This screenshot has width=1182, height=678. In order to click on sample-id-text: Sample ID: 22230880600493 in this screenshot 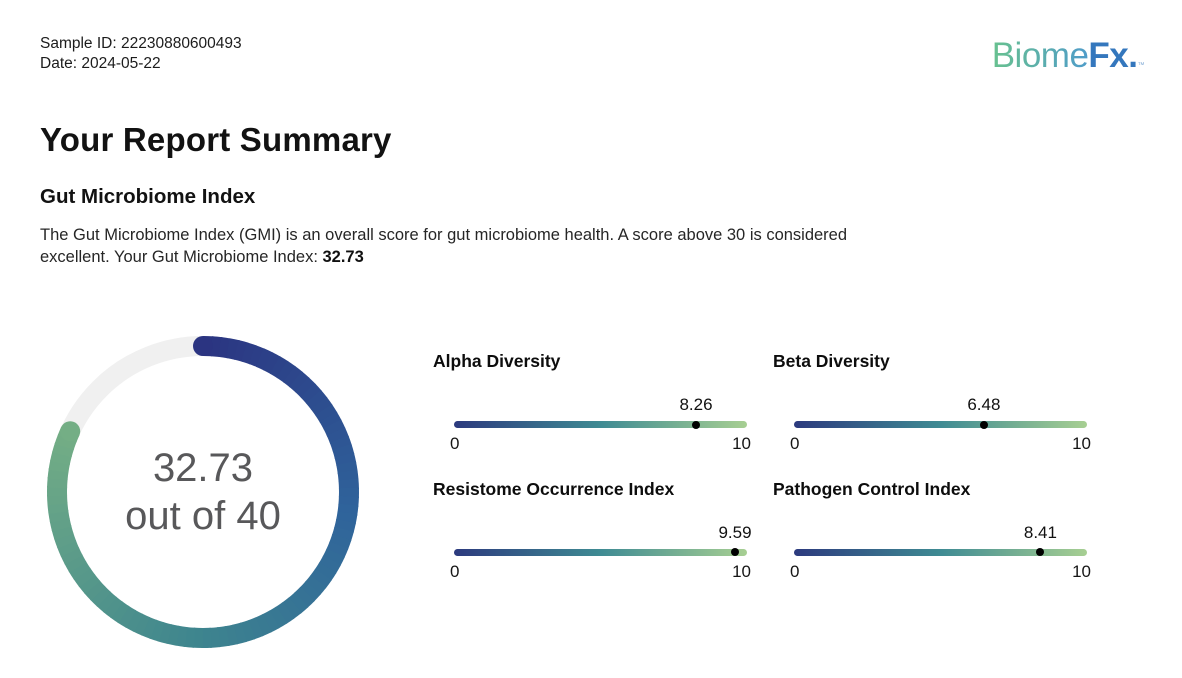, I will do `click(141, 43)`.